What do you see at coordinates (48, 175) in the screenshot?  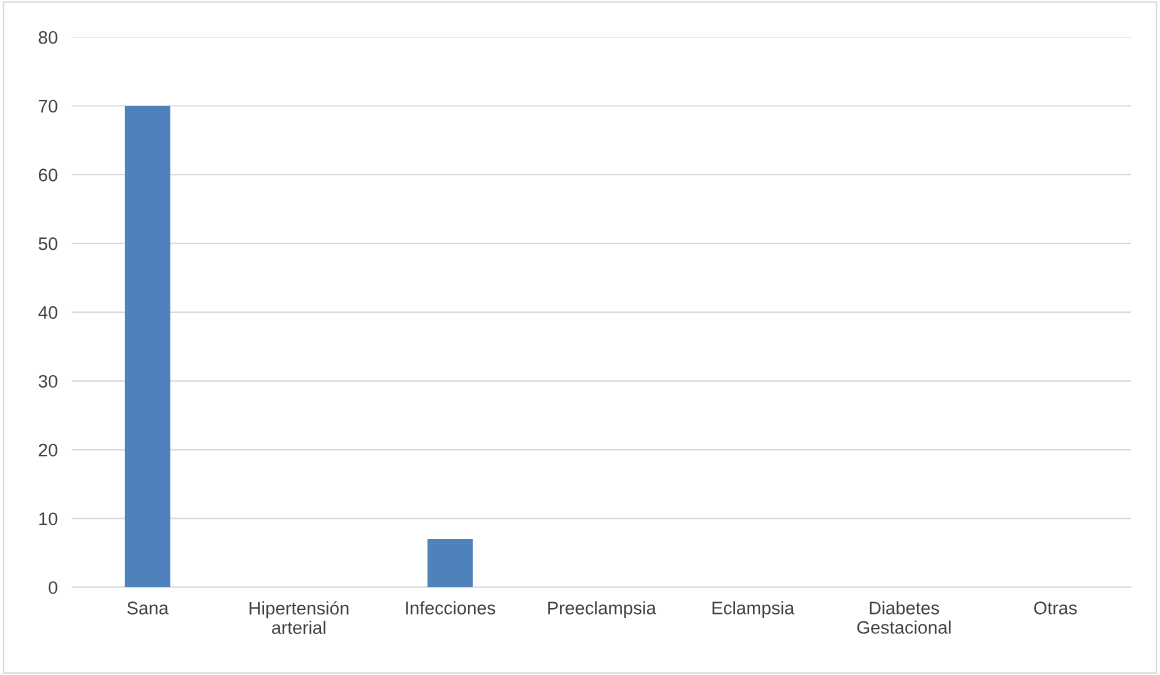 I see `y-tick-label: 60` at bounding box center [48, 175].